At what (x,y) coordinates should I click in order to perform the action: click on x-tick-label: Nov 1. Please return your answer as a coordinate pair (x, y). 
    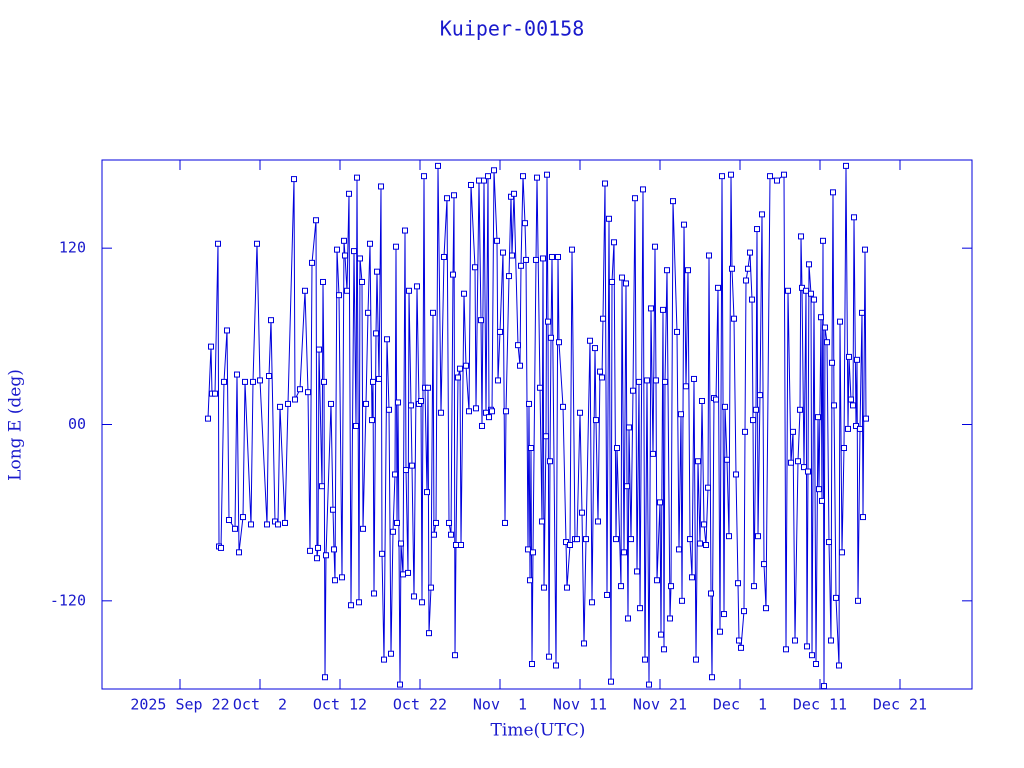
    Looking at the image, I should click on (500, 705).